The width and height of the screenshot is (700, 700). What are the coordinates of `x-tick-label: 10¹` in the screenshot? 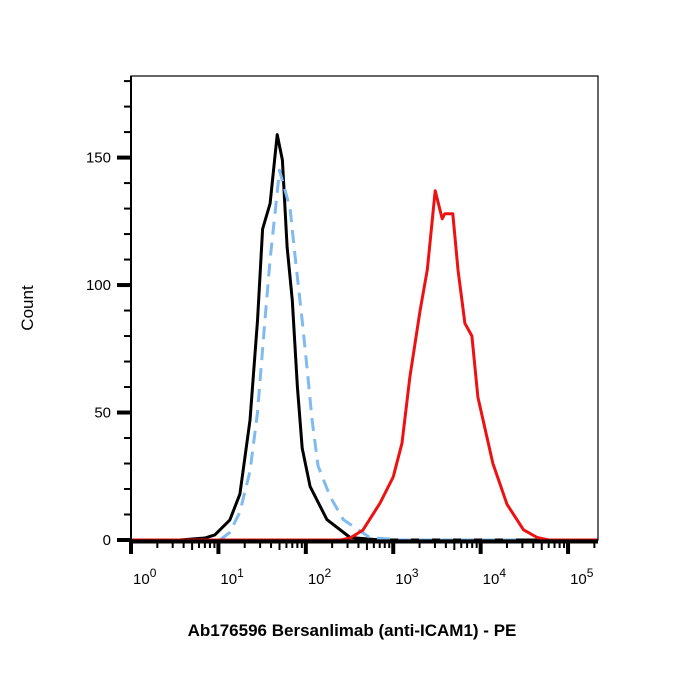 It's located at (232, 577).